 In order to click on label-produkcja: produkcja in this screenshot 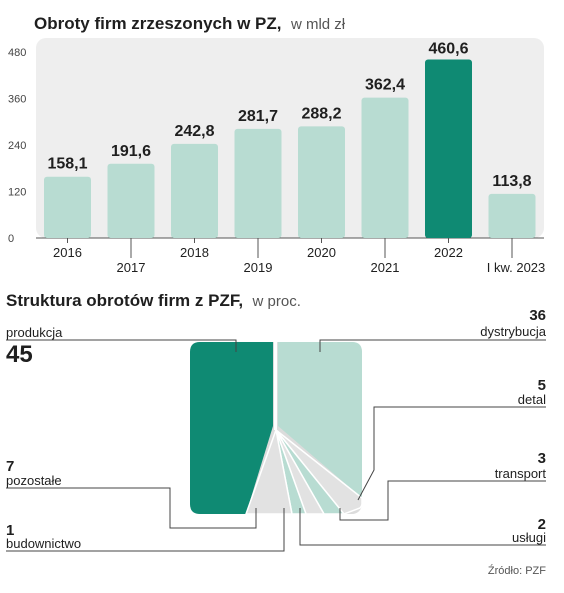, I will do `click(34, 332)`.